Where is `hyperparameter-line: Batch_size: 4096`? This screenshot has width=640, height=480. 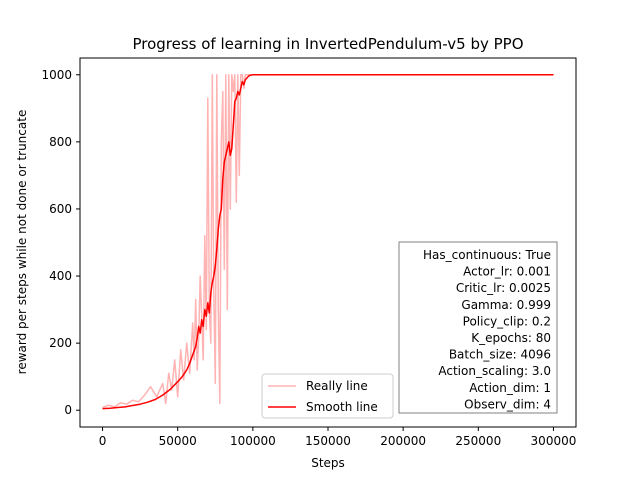 hyperparameter-line: Batch_size: 4096 is located at coordinates (500, 355).